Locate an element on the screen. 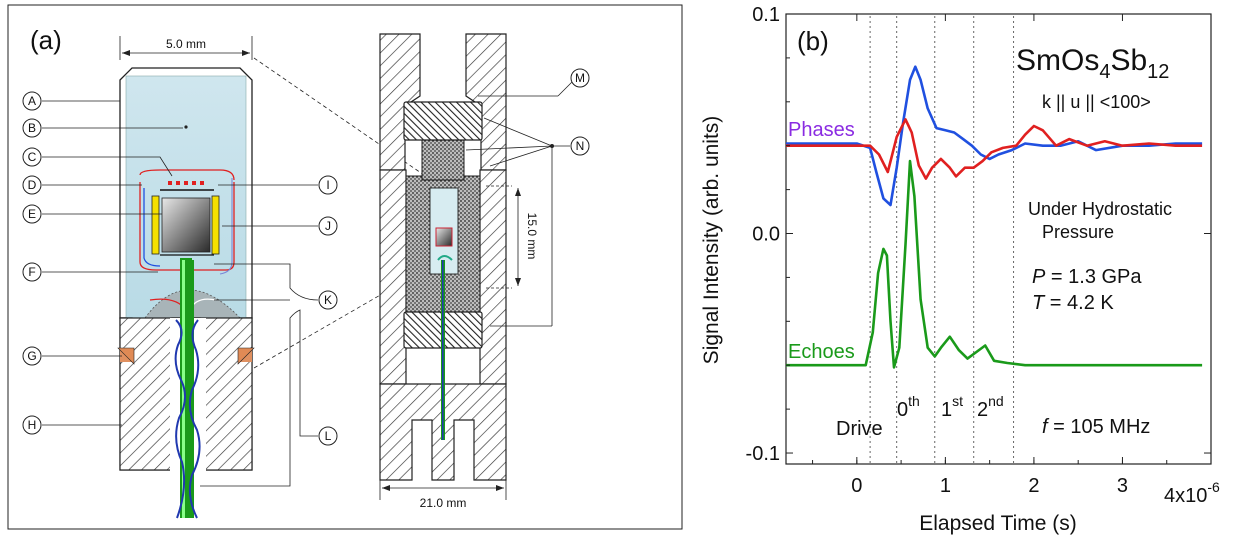 This screenshot has height=539, width=1256. panel-a-label: (a) is located at coordinates (46, 40).